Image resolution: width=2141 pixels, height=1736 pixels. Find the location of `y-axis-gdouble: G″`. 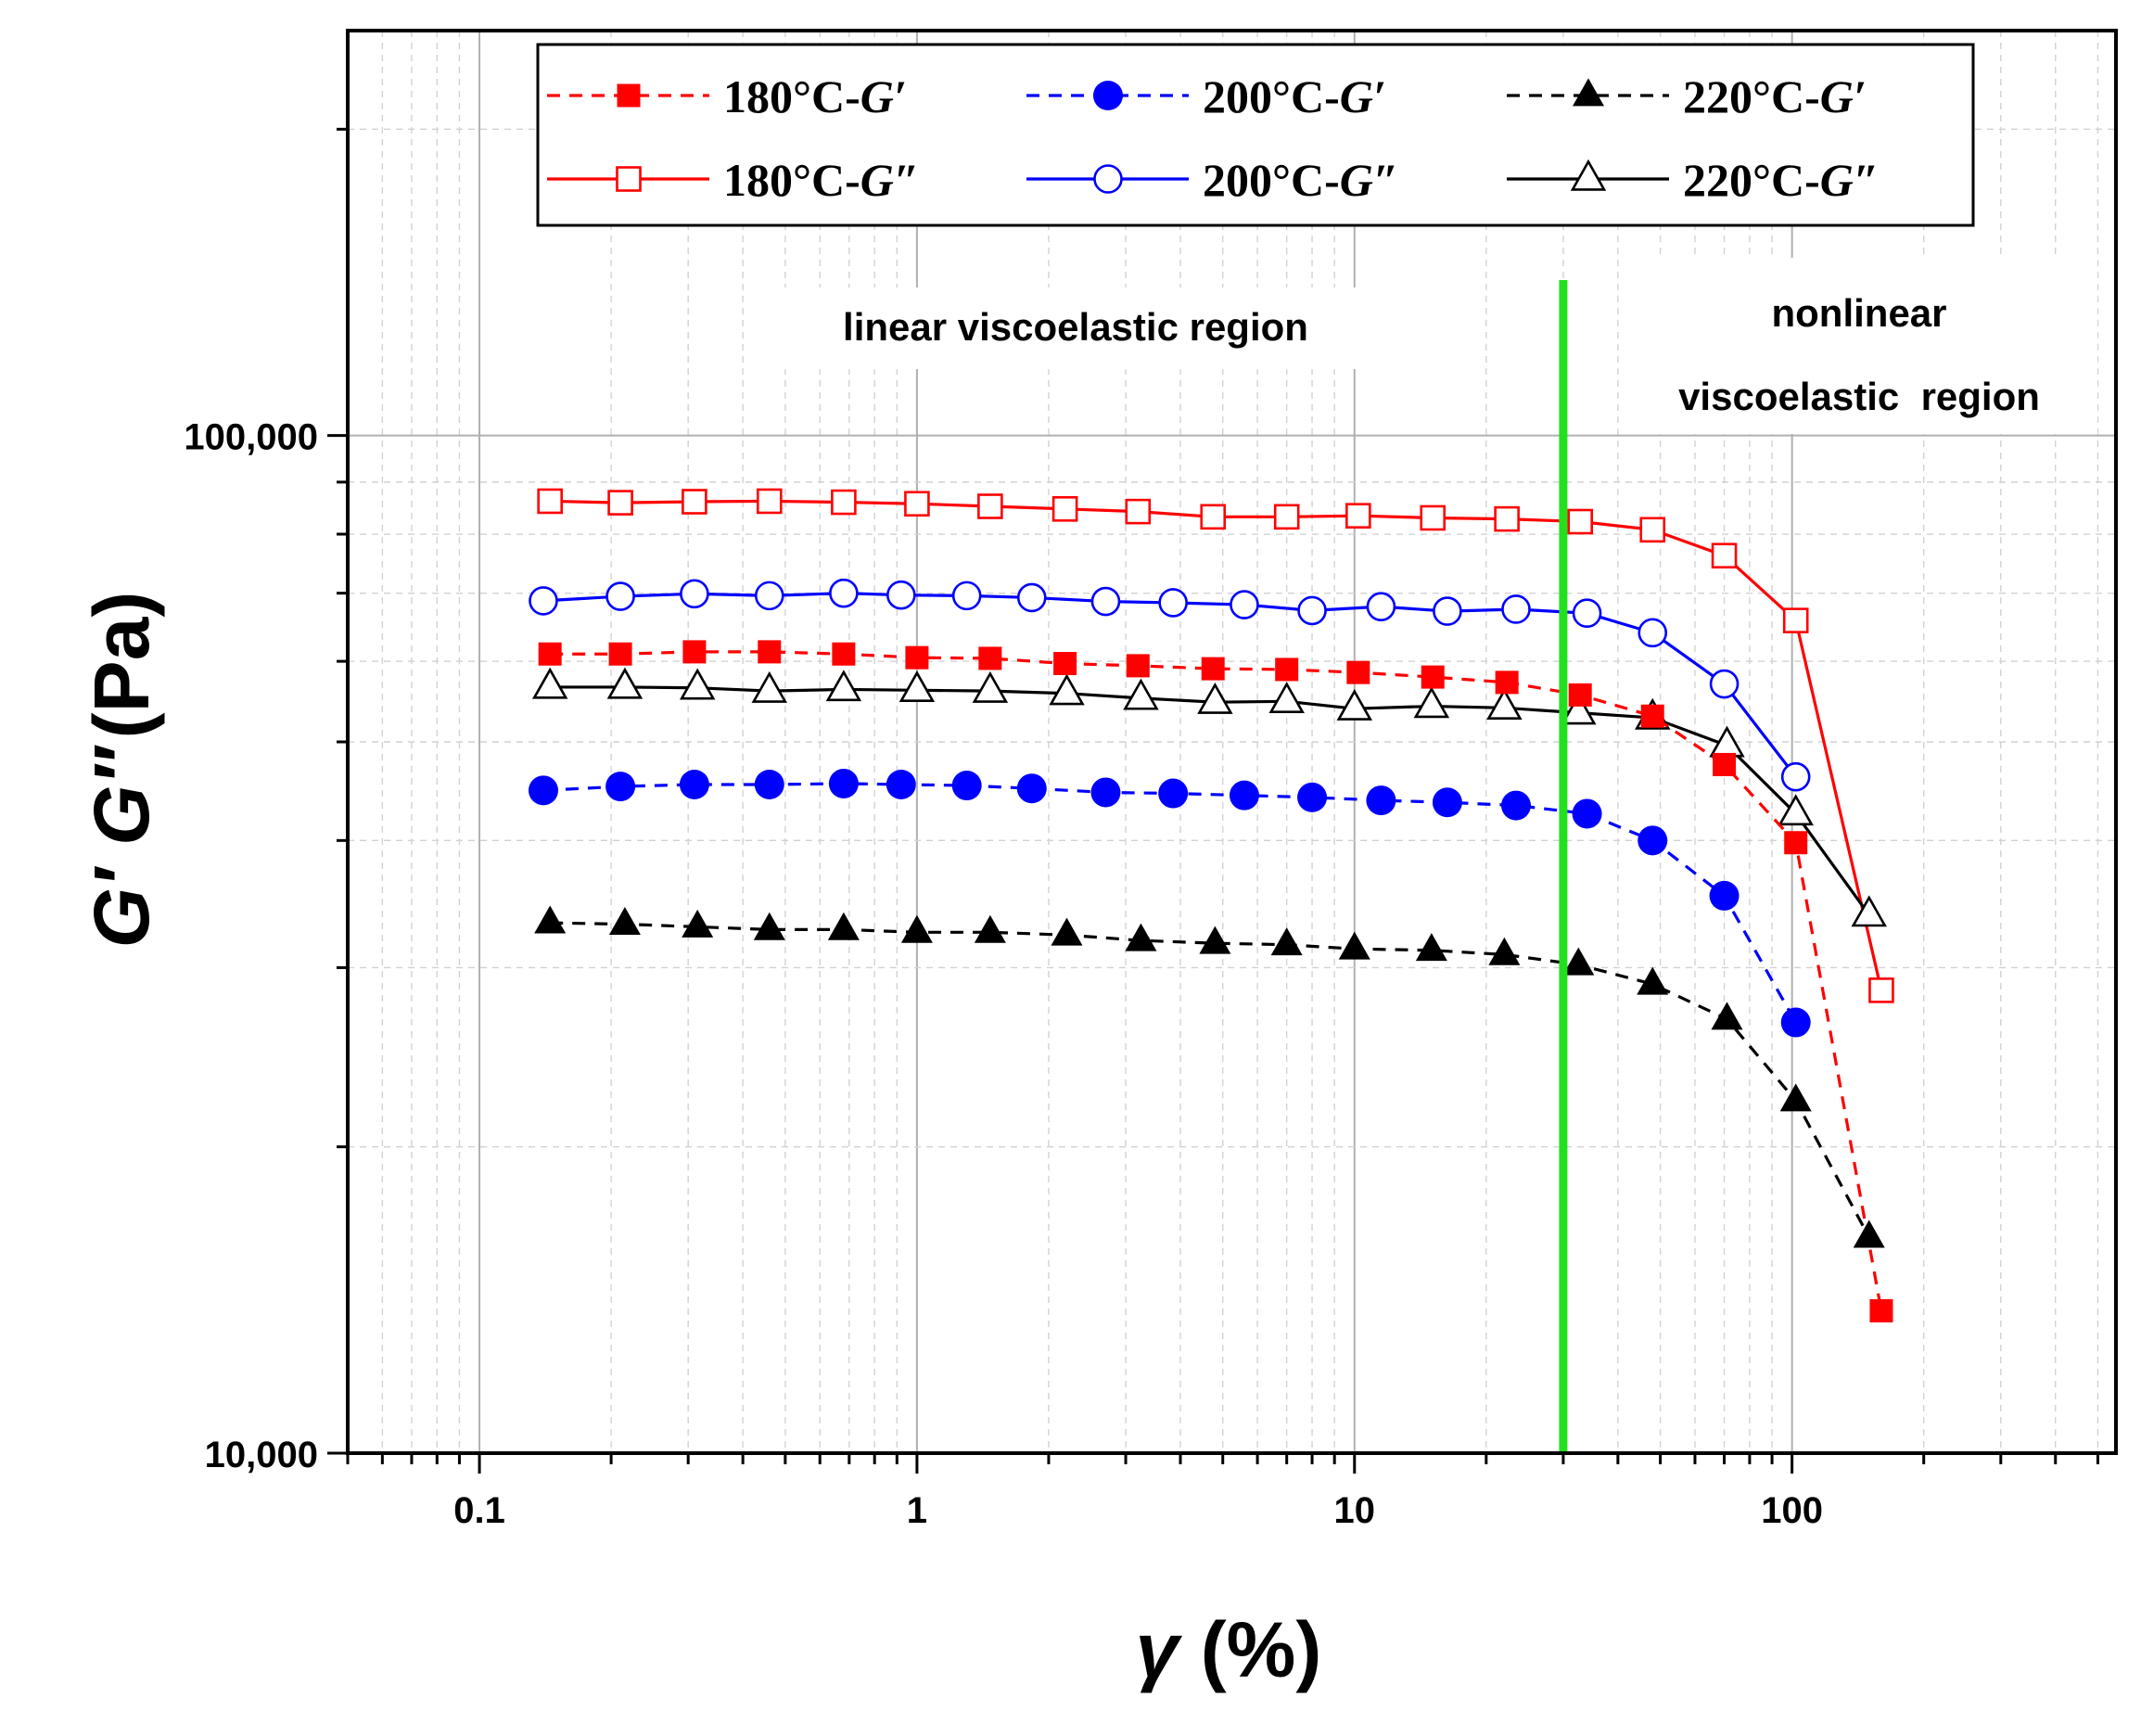

y-axis-gdouble: G″ is located at coordinates (121, 796).